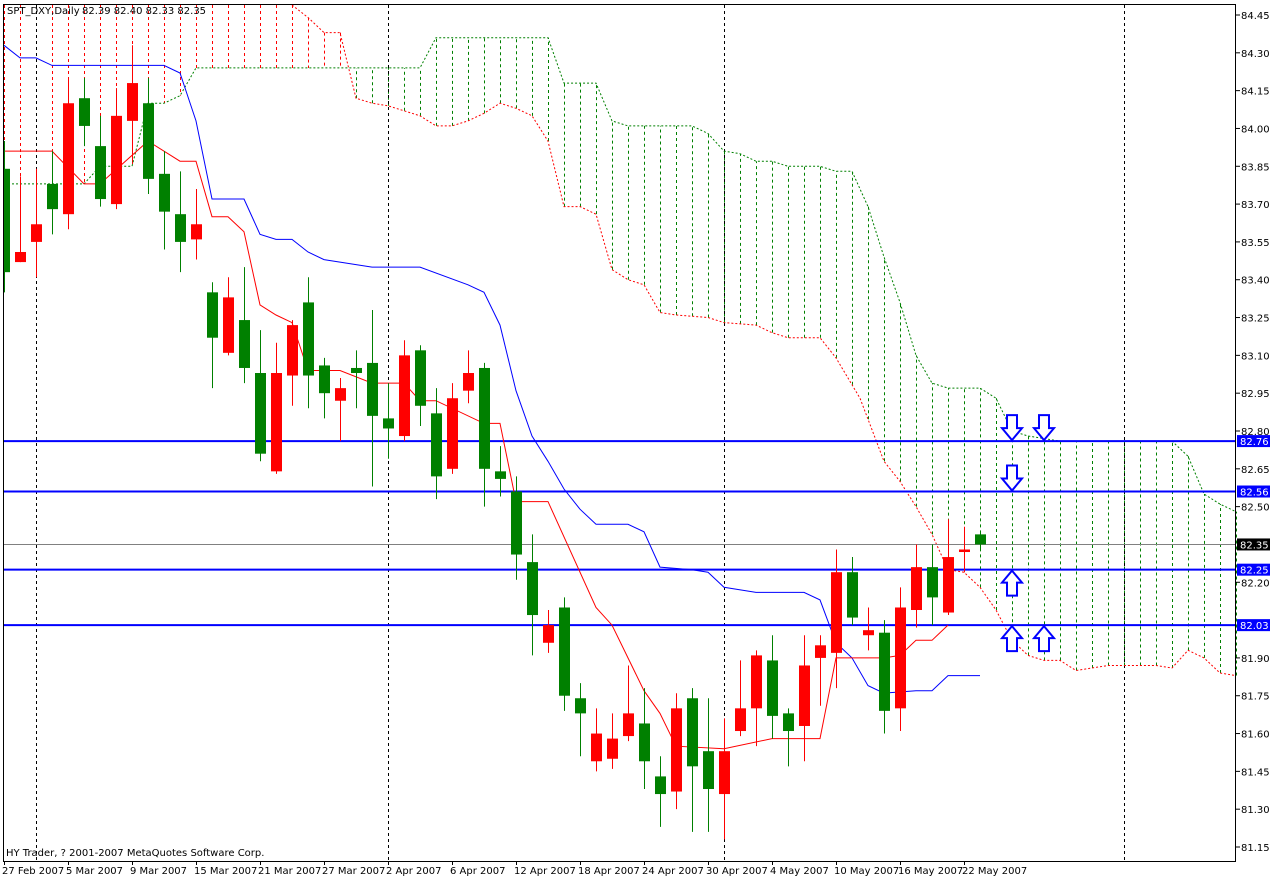  I want to click on level-price-label: 82.76, so click(1254, 442).